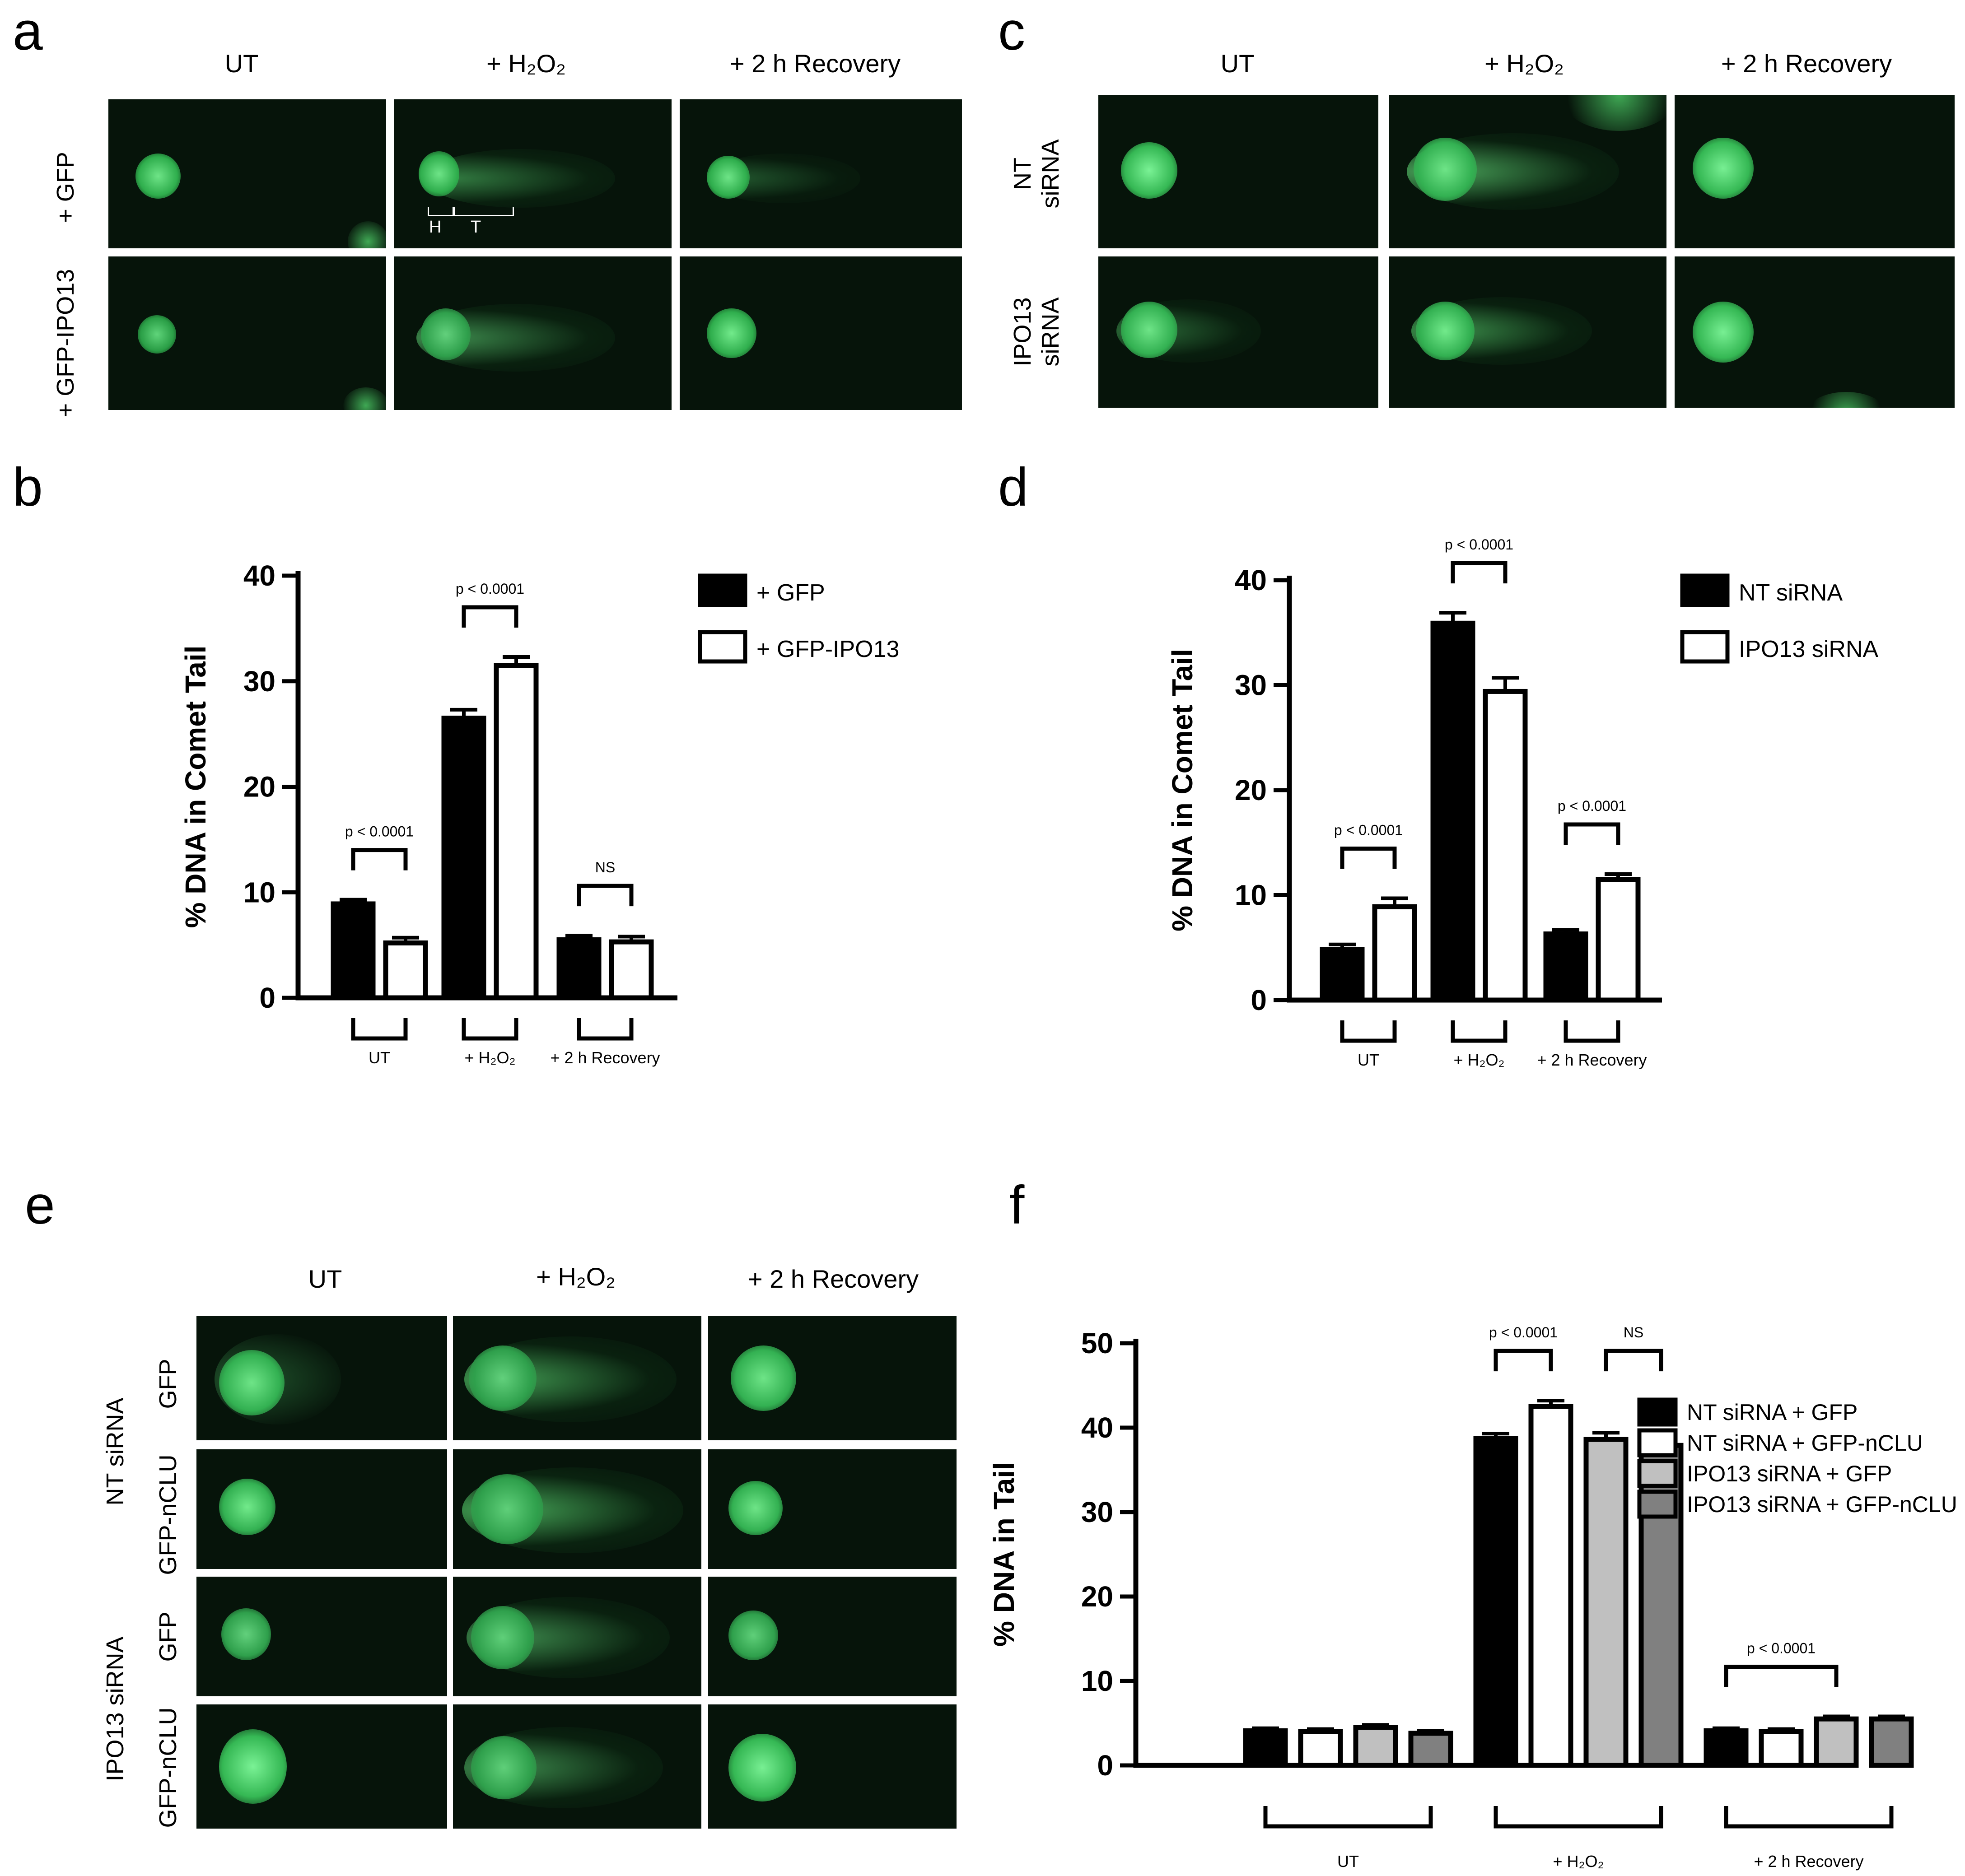  Describe the element at coordinates (526, 64) in the screenshot. I see `panel-a-col-h2o2: + H₂O₂` at that location.